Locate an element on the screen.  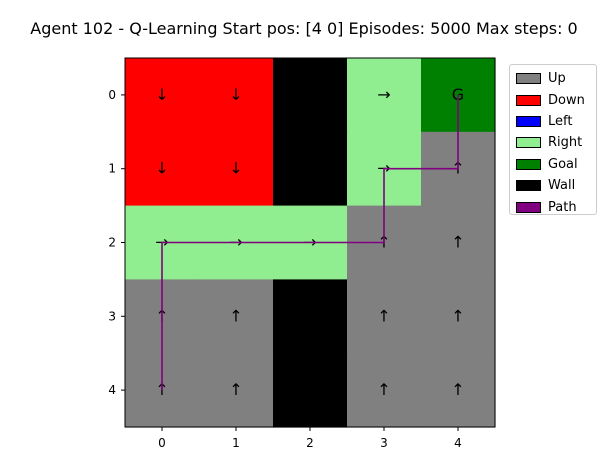
arrow-right-r0-c3: → is located at coordinates (383, 94).